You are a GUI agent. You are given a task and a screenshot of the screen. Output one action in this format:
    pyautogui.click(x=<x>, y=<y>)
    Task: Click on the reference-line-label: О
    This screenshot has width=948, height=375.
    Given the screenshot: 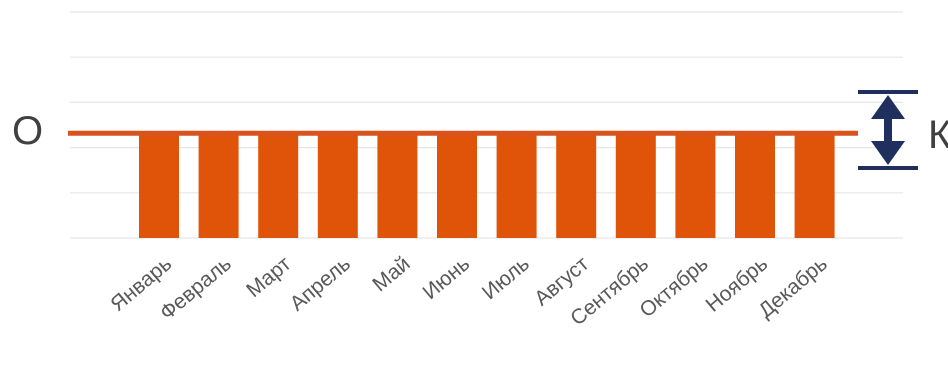 What is the action you would take?
    pyautogui.click(x=27, y=131)
    